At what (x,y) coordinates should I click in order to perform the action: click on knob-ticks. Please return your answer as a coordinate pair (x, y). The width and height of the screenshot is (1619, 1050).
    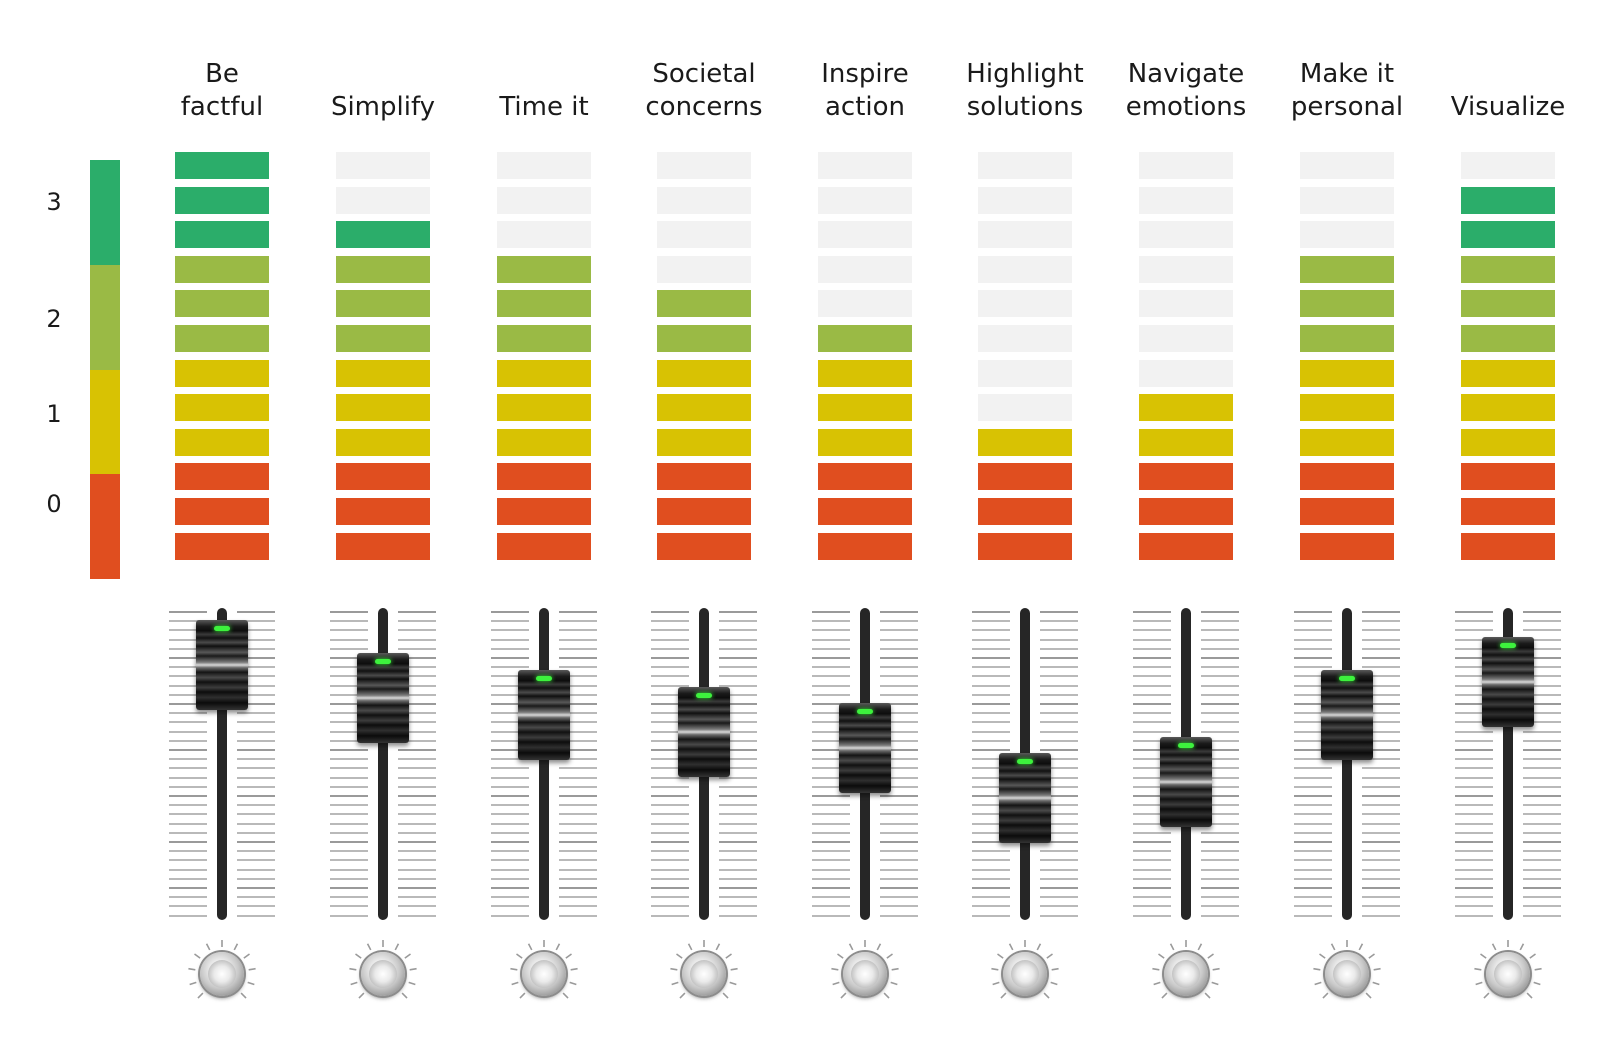
    Looking at the image, I should click on (222, 969).